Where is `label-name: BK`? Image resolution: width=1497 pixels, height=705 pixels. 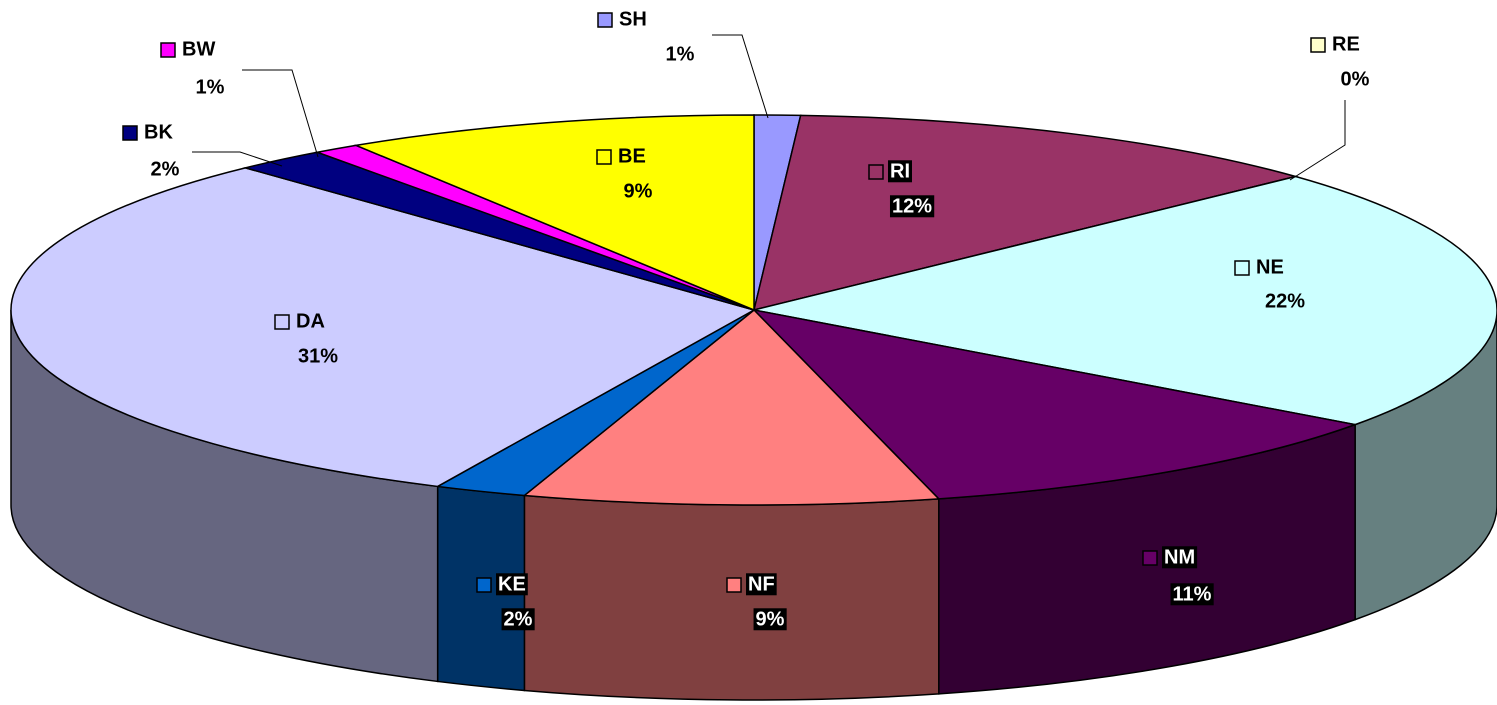
label-name: BK is located at coordinates (158, 132).